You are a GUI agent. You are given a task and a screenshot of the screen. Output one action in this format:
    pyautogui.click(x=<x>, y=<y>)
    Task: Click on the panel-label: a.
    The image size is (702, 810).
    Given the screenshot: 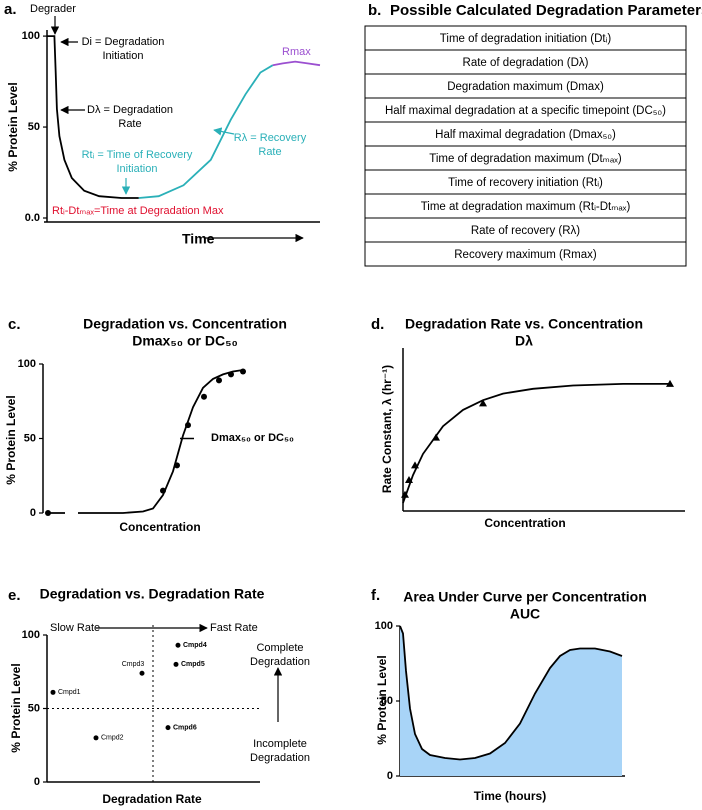 What is the action you would take?
    pyautogui.click(x=10, y=9)
    